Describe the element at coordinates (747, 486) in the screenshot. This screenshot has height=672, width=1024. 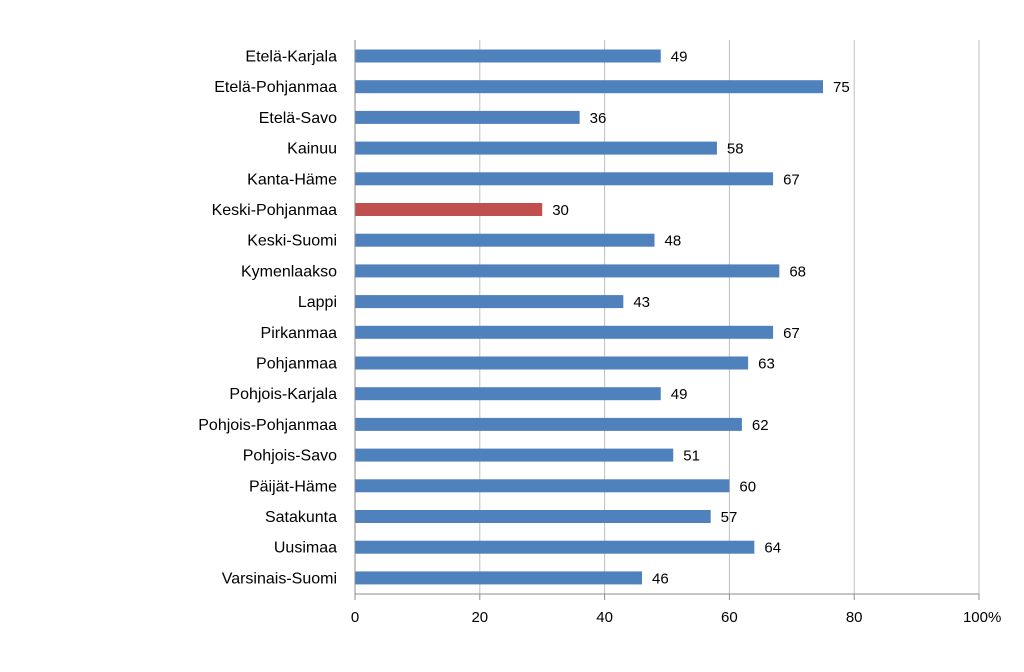
I see `data-label-p-ij-t-h-me: 60` at that location.